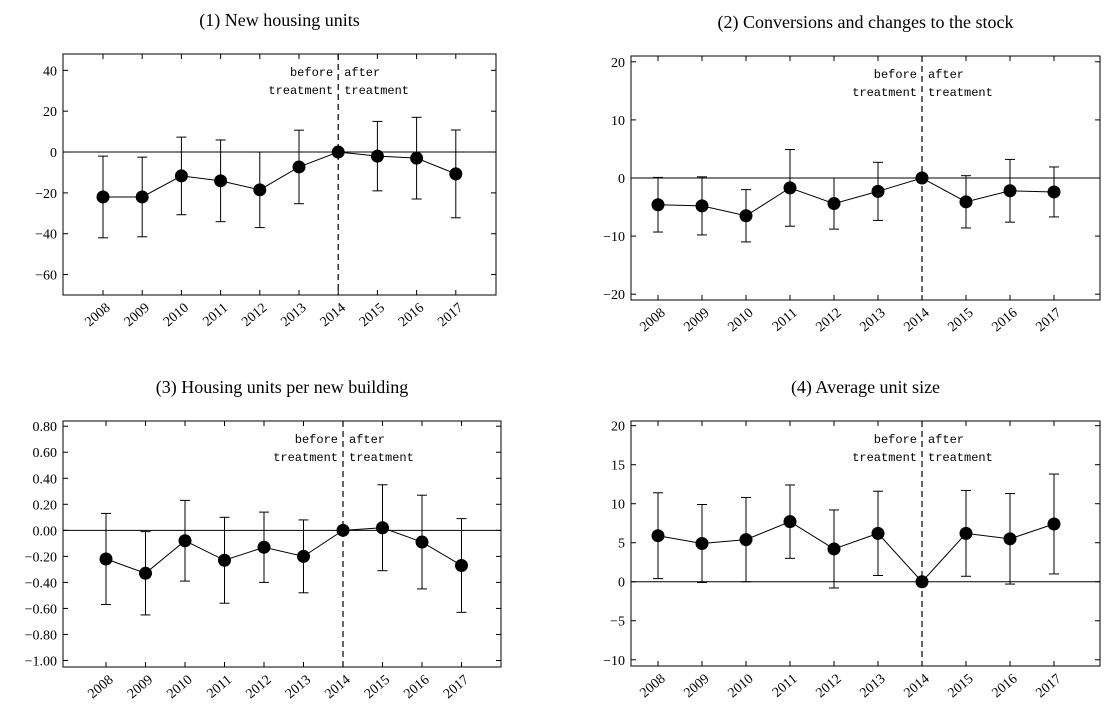  What do you see at coordinates (279, 20) in the screenshot?
I see `chart-title: (1) New housing units` at bounding box center [279, 20].